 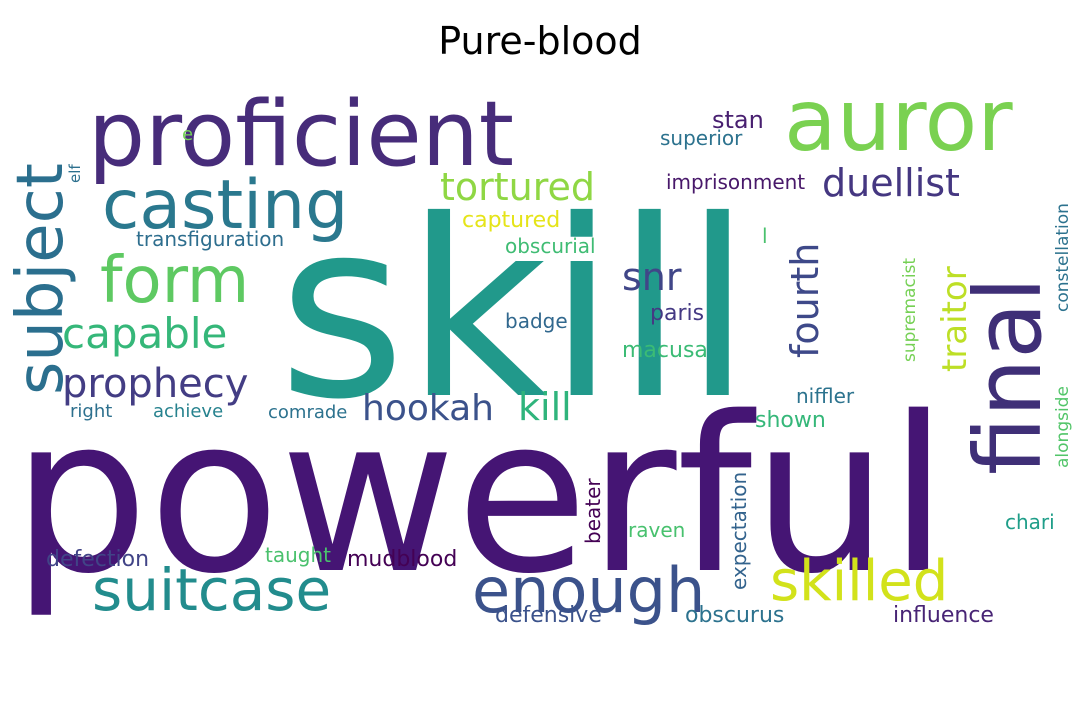 What do you see at coordinates (536, 321) in the screenshot?
I see `word-badge: badge` at bounding box center [536, 321].